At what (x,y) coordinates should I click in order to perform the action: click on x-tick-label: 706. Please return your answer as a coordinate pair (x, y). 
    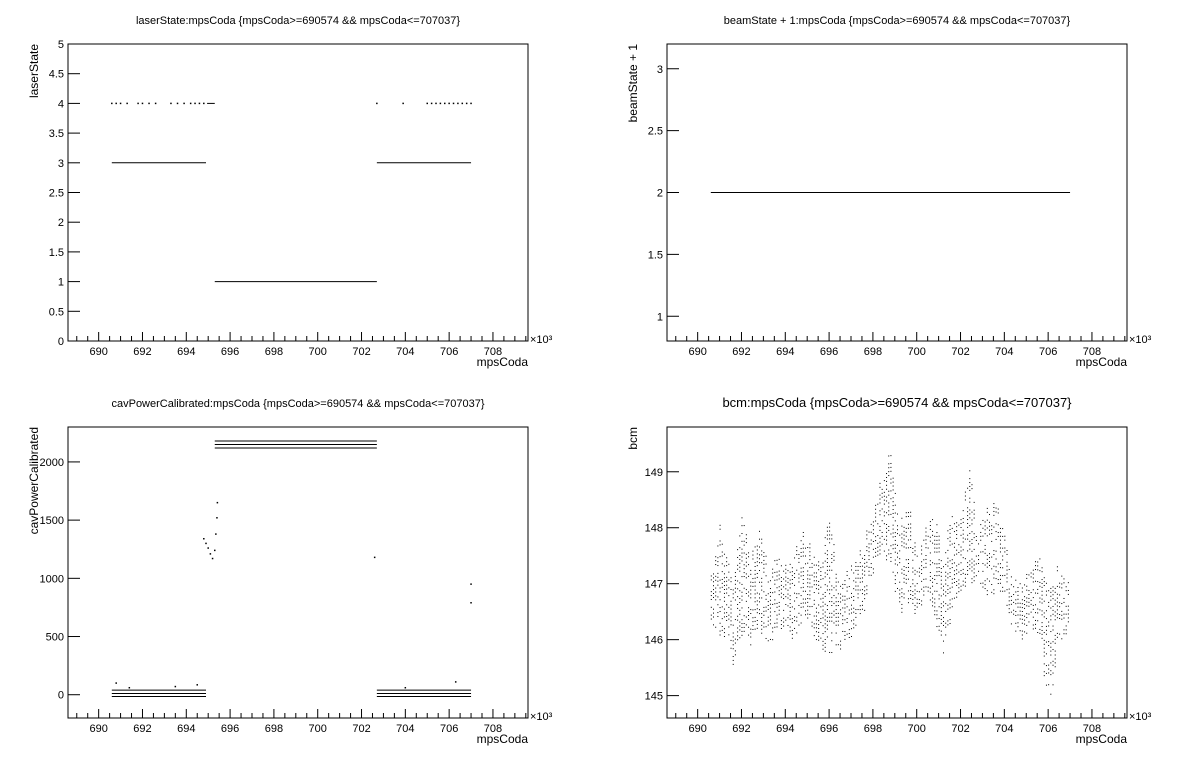
    Looking at the image, I should click on (449, 352).